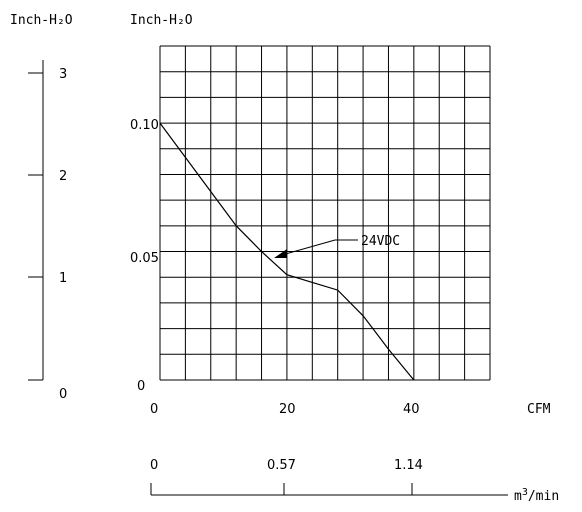  I want to click on left-tick-label: 0, so click(63, 394).